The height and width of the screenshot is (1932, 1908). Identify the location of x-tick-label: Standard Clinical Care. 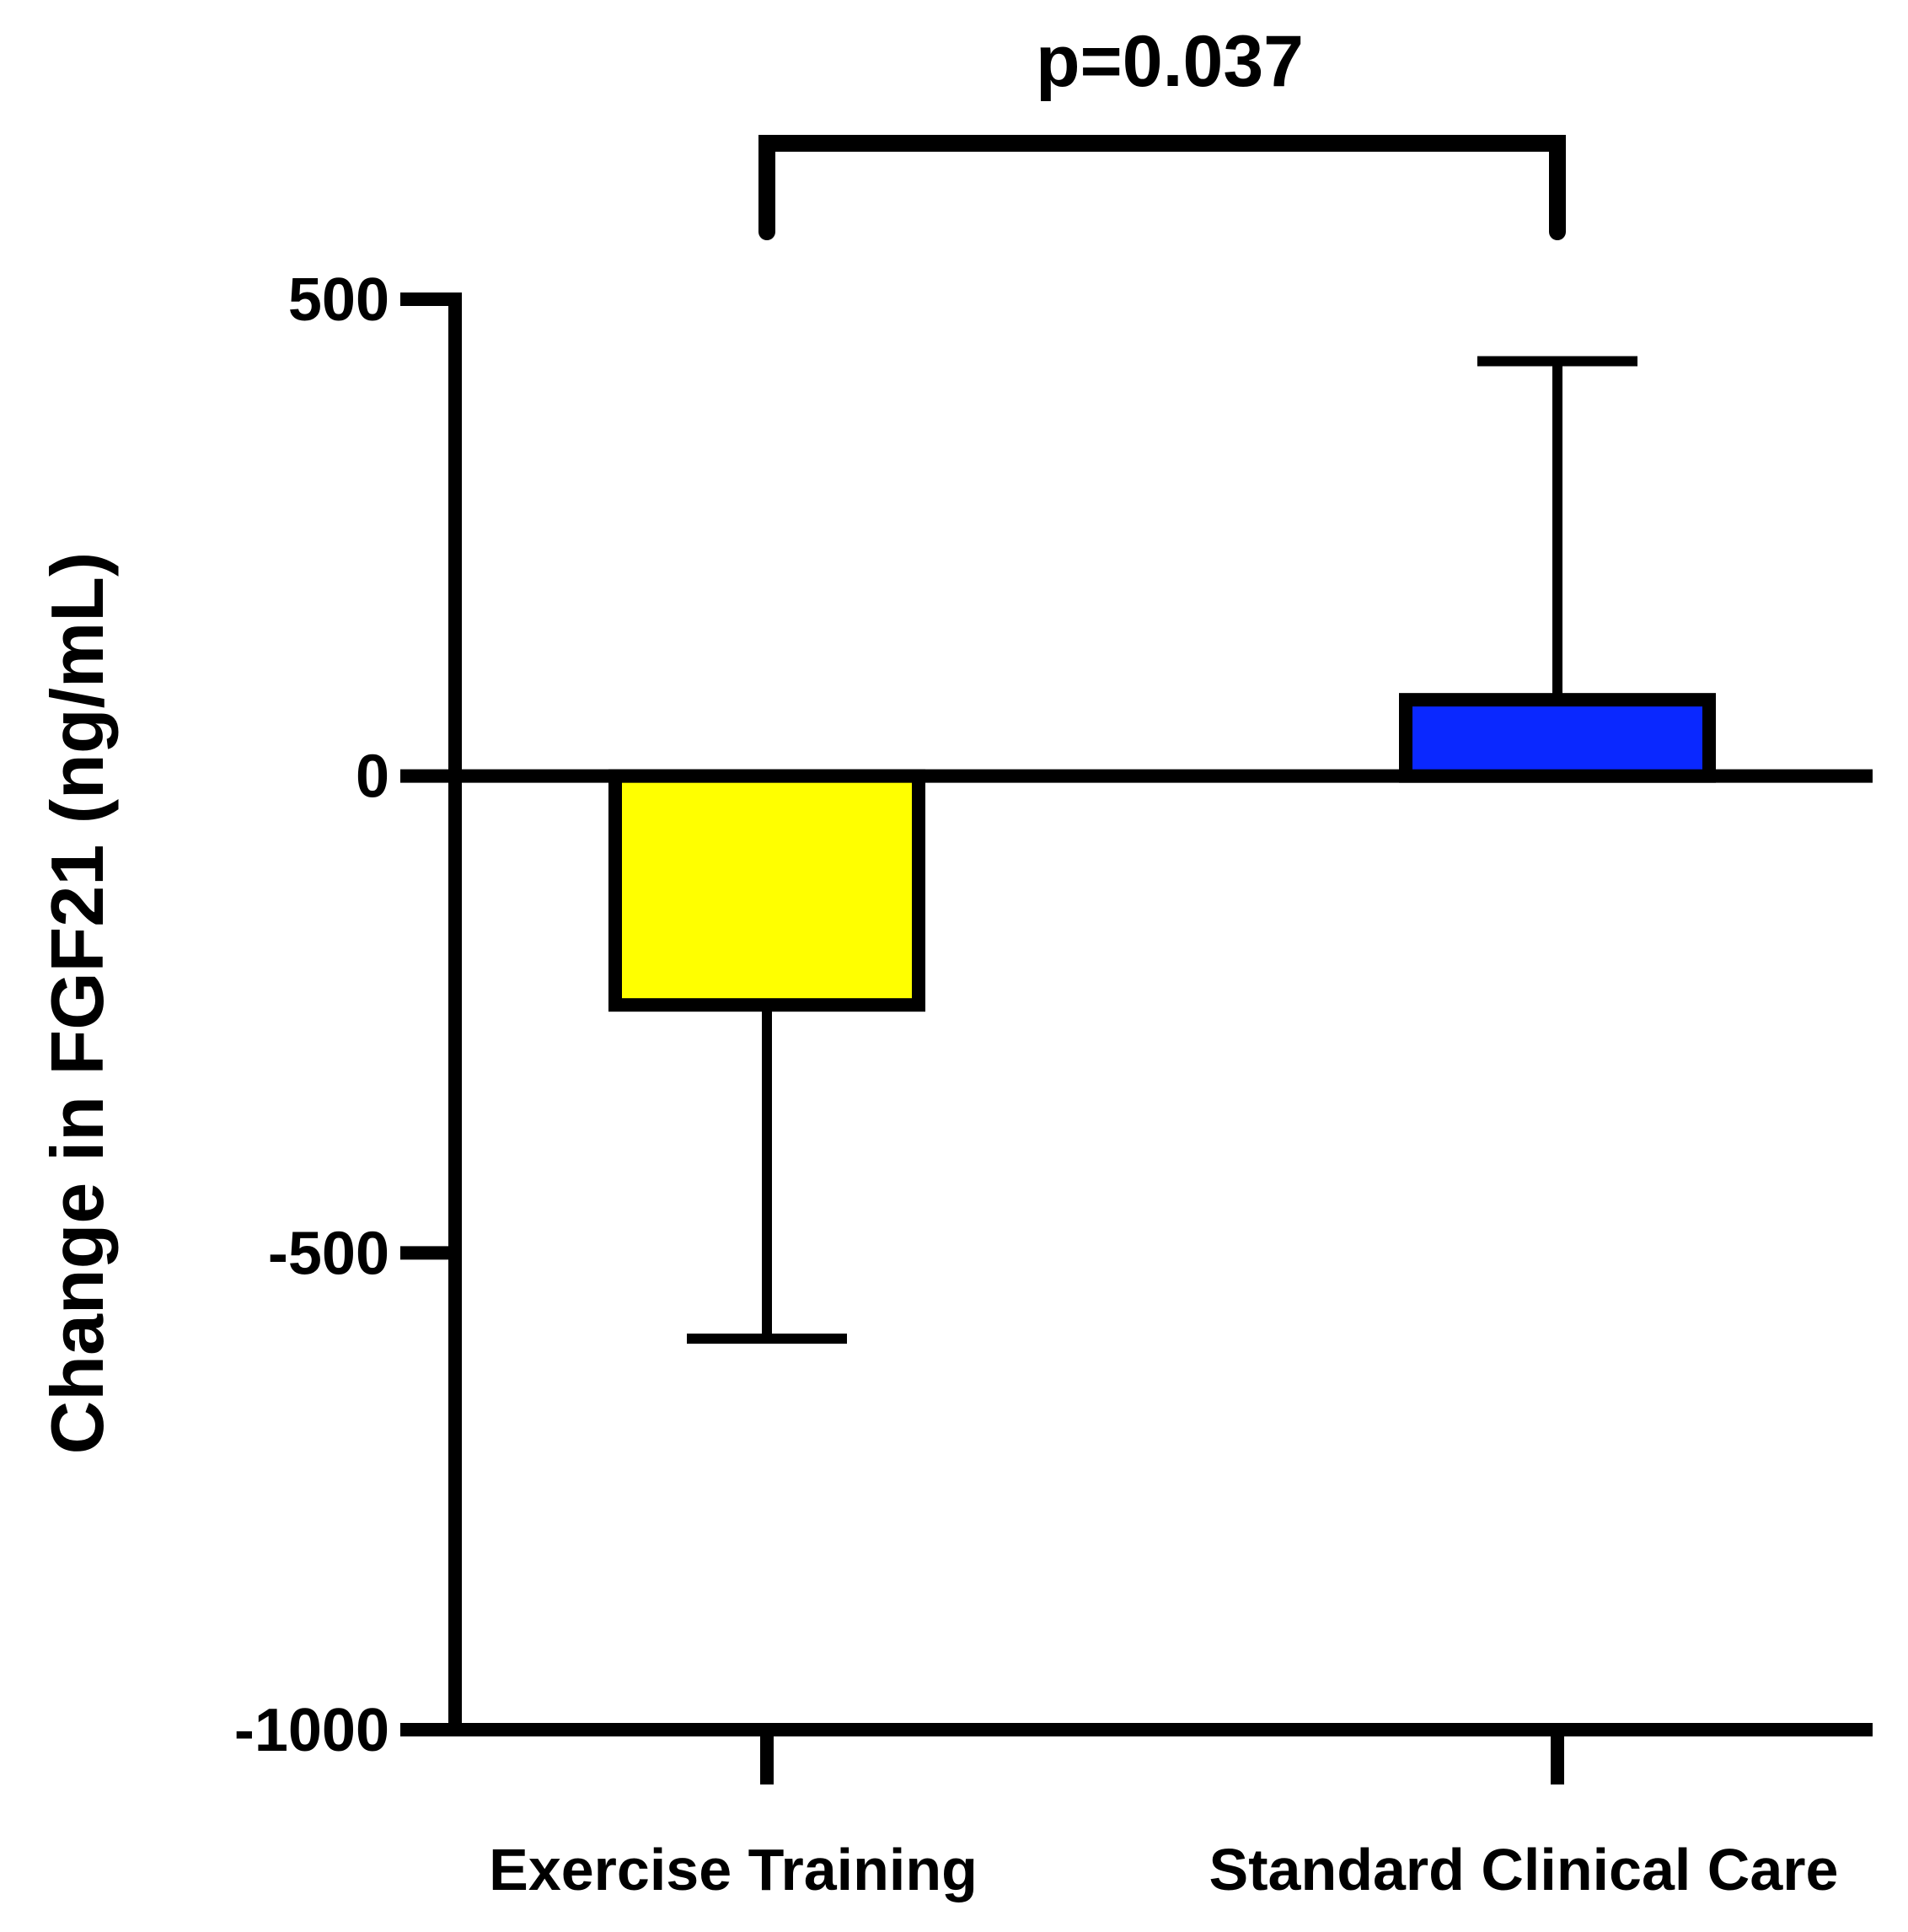
(1524, 1869).